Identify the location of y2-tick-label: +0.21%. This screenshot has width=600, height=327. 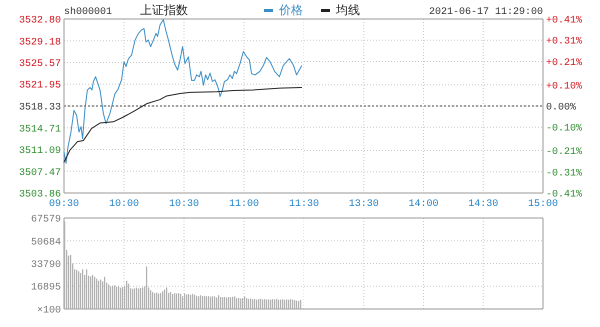
(564, 63).